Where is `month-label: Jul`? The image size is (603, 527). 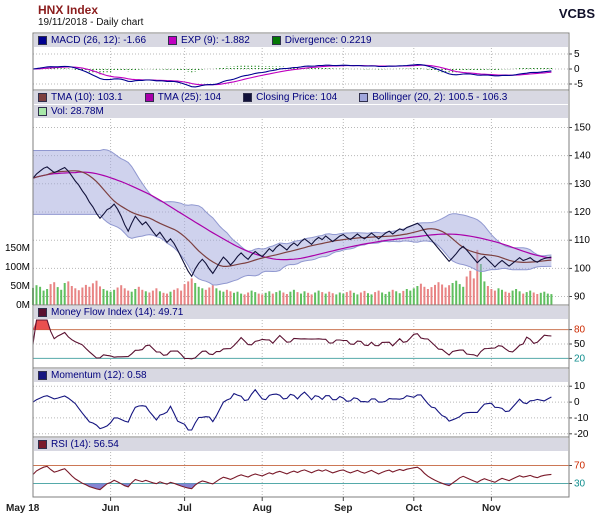 month-label: Jul is located at coordinates (184, 508).